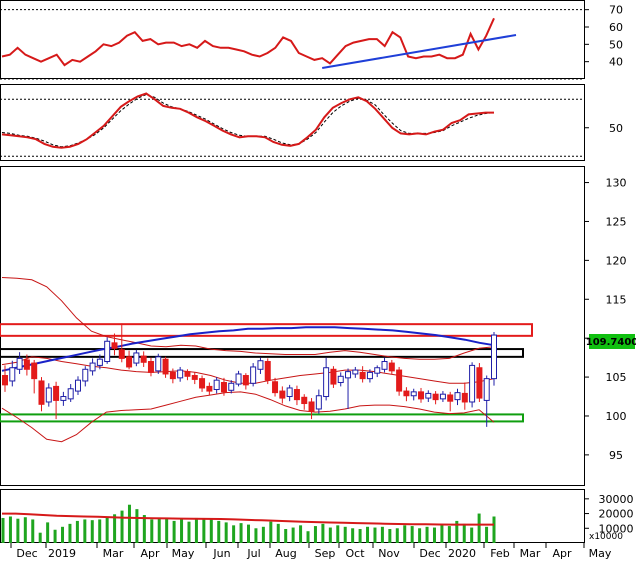  Describe the element at coordinates (221, 553) in the screenshot. I see `x-tick-label: Jun` at that location.